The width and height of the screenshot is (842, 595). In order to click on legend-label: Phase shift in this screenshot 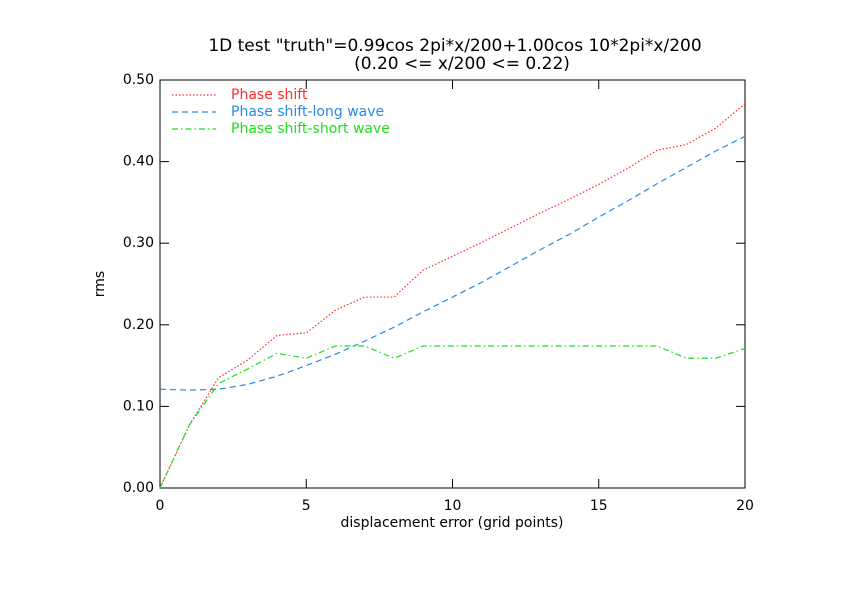, I will do `click(269, 95)`.